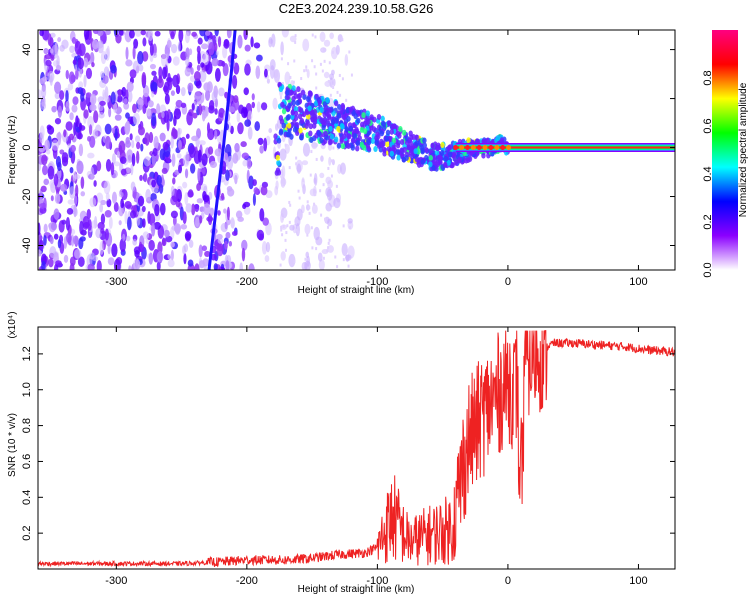 This screenshot has height=600, width=750. Describe the element at coordinates (12, 445) in the screenshot. I see `snr-y-label: SNR (10 * v/v)` at that location.